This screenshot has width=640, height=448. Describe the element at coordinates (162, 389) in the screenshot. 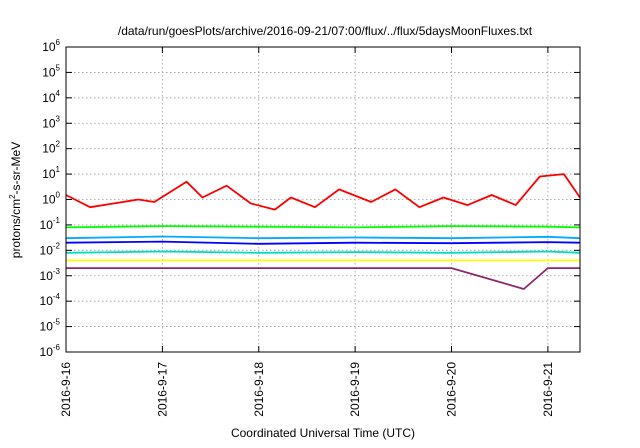

I see `x-tick-label: 2016-9-17` at that location.